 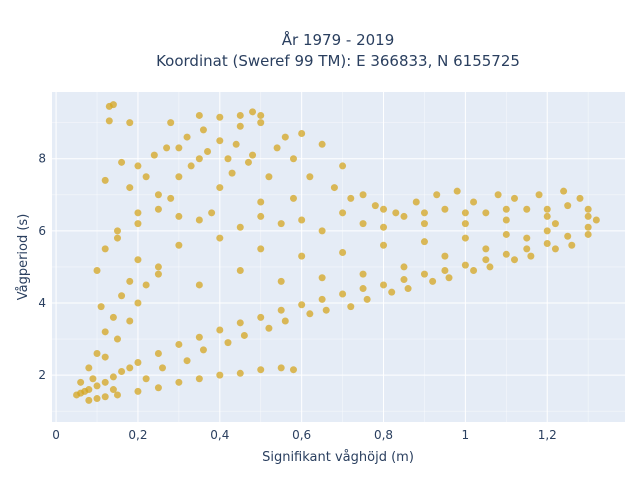 What do you see at coordinates (338, 39) in the screenshot?
I see `chart-title-line1: År 1979 - 2019` at bounding box center [338, 39].